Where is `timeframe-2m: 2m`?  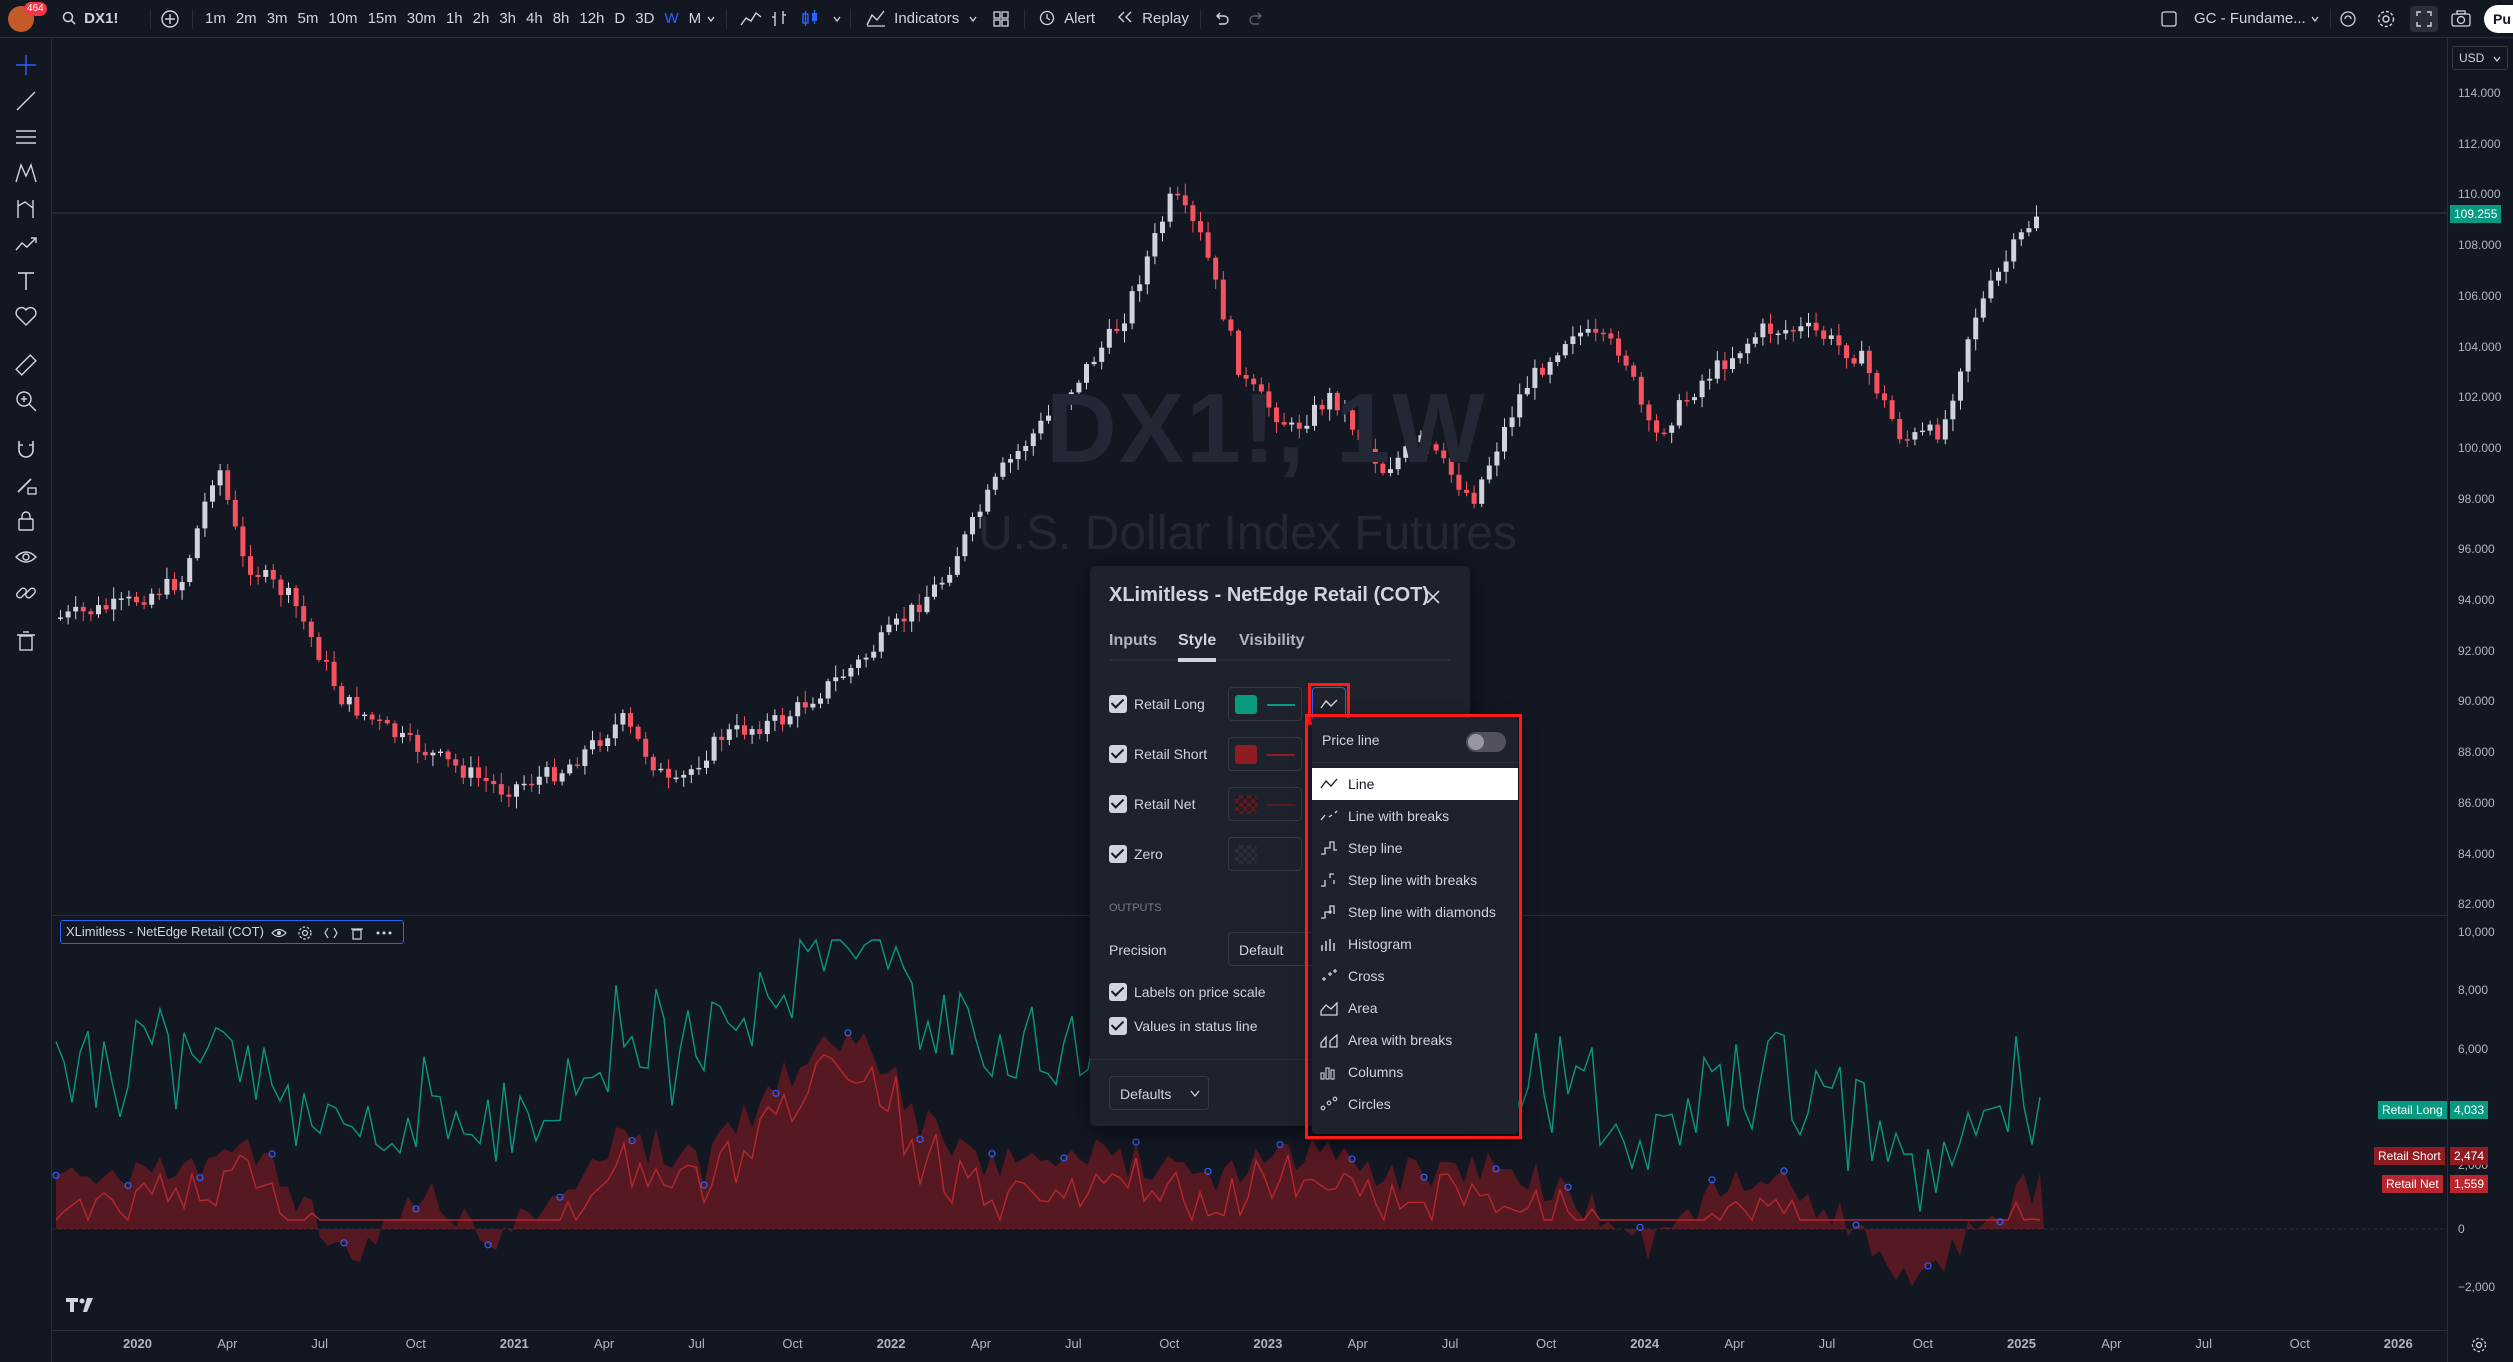
timeframe-2m: 2m is located at coordinates (246, 18).